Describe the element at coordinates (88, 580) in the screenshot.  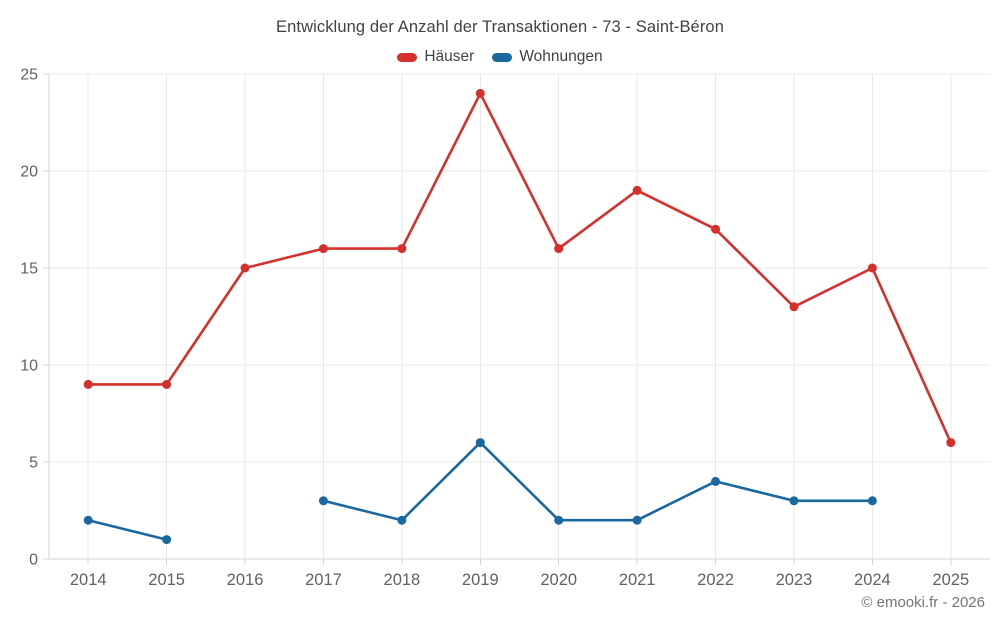
I see `x-tick-label: 2014` at that location.